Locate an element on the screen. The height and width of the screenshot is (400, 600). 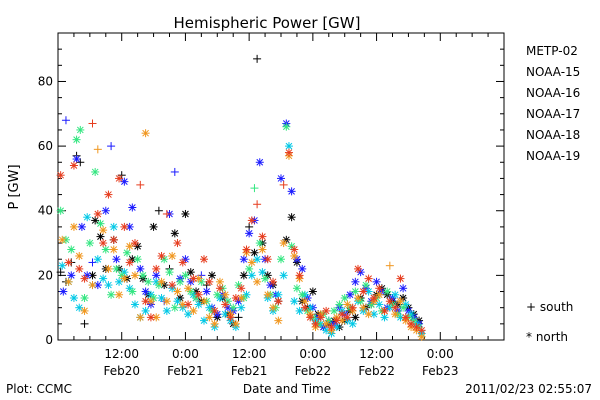
chart-title: Hemispheric Power [GW] is located at coordinates (267, 23).